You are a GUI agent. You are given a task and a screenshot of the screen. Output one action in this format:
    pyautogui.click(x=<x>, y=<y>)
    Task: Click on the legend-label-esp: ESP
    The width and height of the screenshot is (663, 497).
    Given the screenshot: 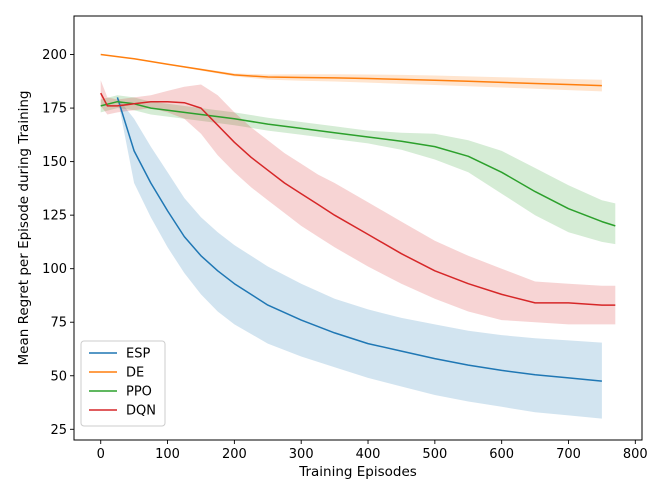 What is the action you would take?
    pyautogui.click(x=138, y=354)
    